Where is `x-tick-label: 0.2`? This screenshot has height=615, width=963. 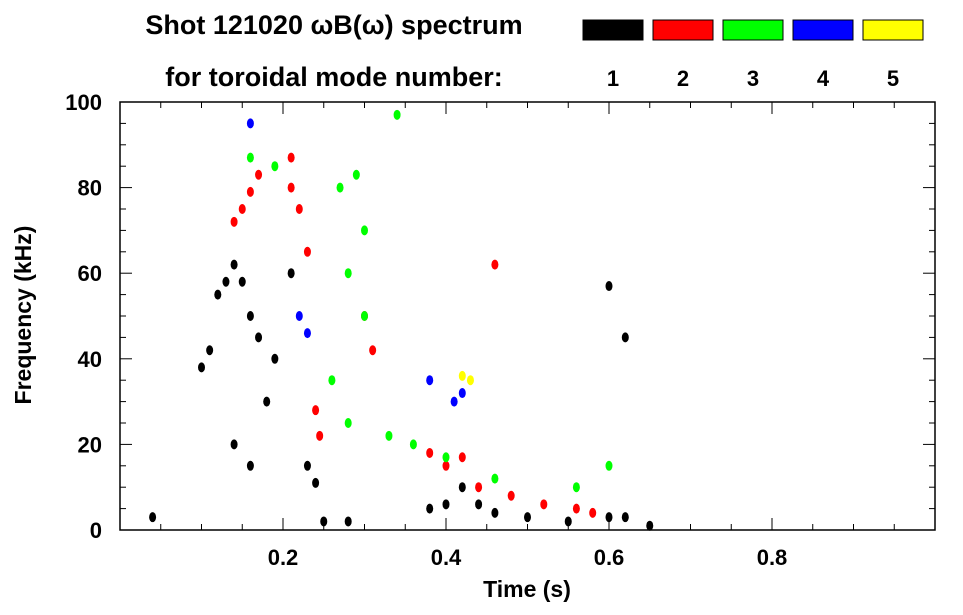
x-tick-label: 0.2 is located at coordinates (283, 557).